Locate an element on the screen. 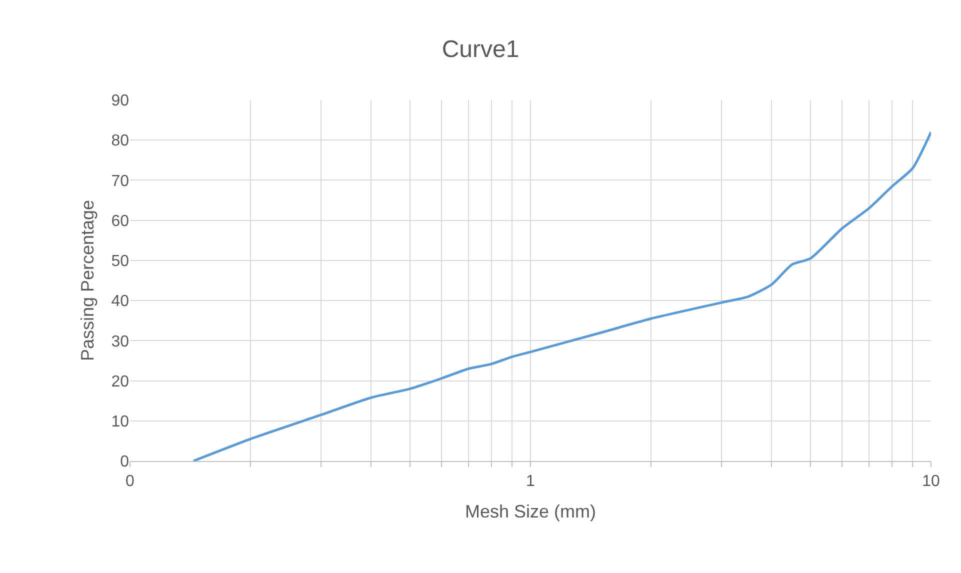 The height and width of the screenshot is (573, 961). chart-title: Curve1 is located at coordinates (481, 49).